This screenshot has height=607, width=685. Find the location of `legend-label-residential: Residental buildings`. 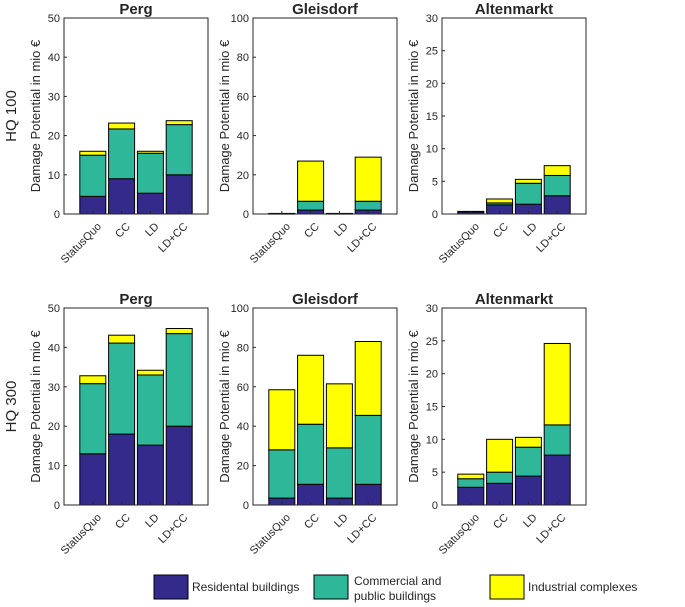

legend-label-residential: Residental buildings is located at coordinates (245, 587).